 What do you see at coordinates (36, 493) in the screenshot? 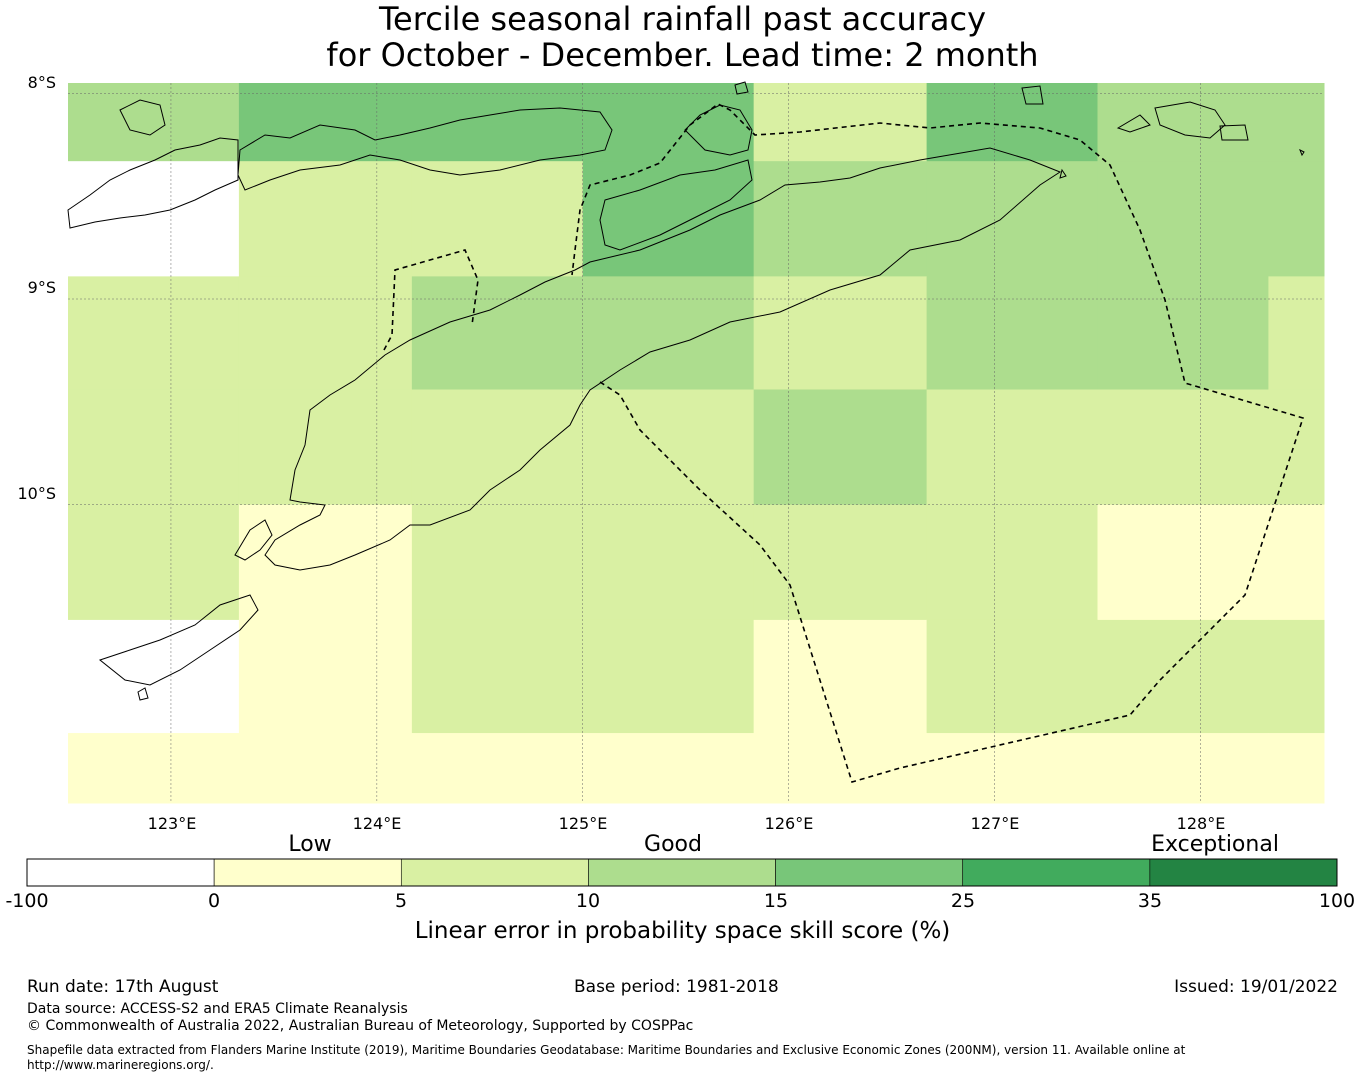
I see `lat-label-10s: 10°S` at bounding box center [36, 493].